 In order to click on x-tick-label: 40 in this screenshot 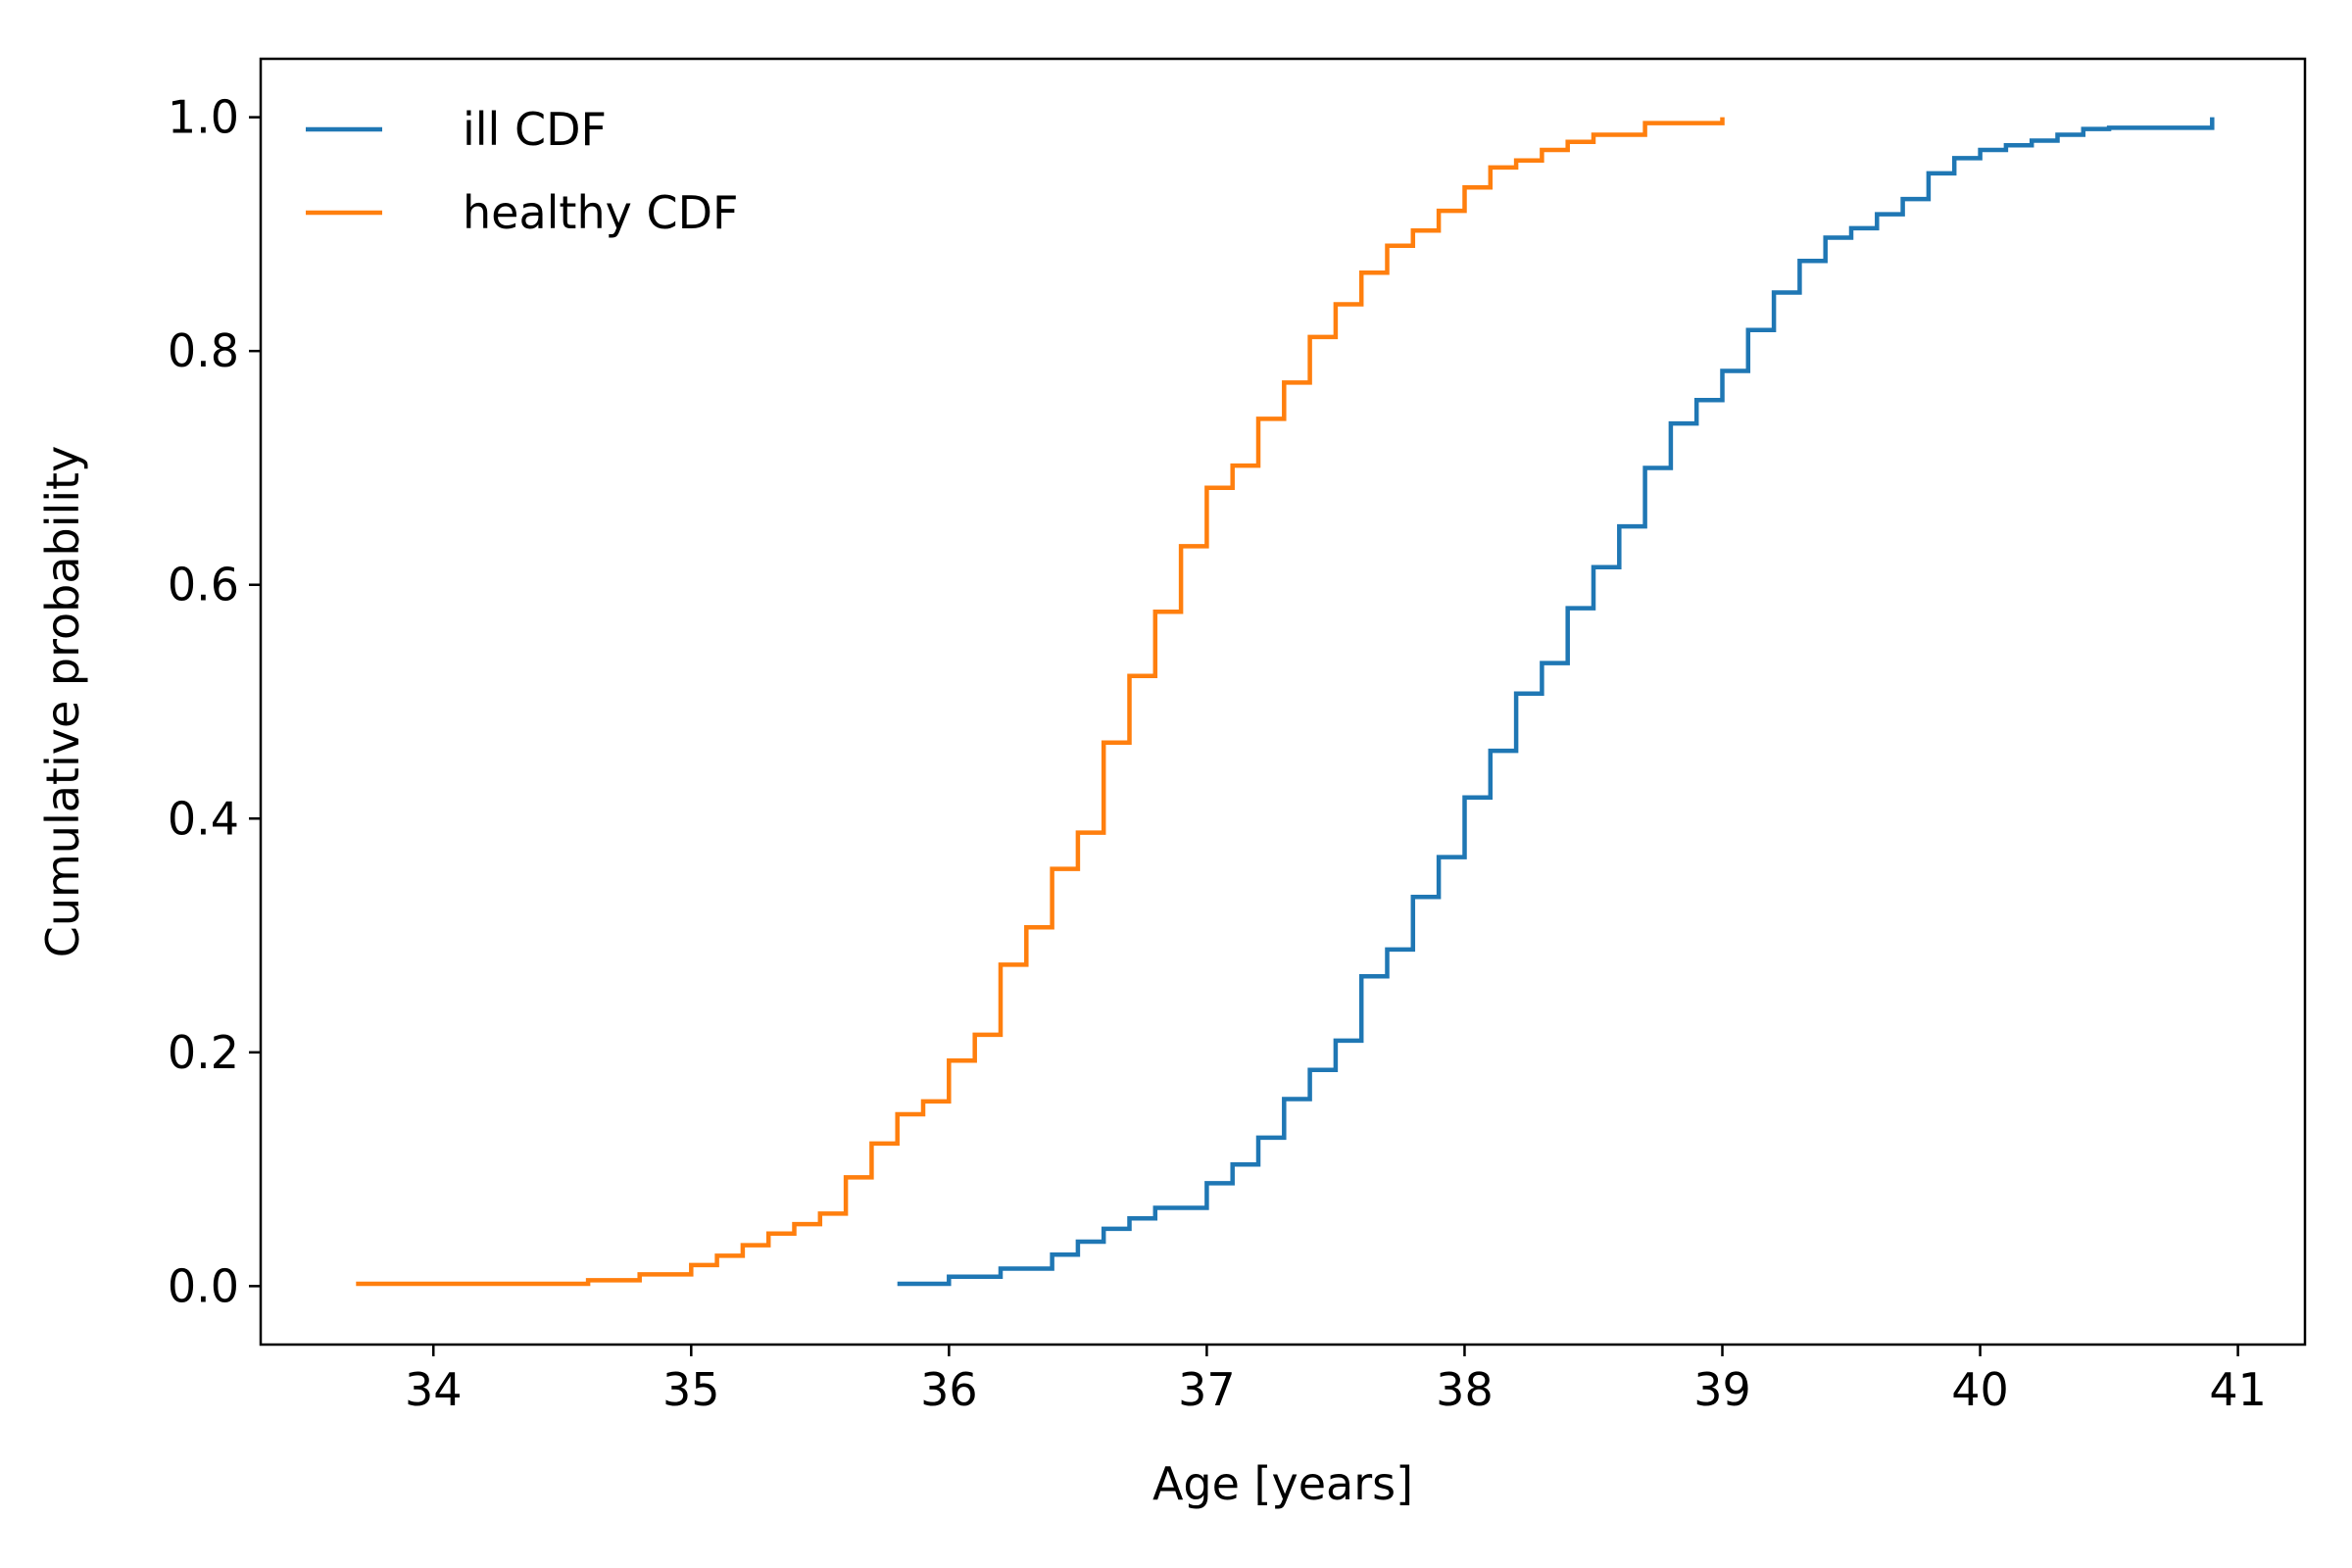, I will do `click(1980, 1389)`.